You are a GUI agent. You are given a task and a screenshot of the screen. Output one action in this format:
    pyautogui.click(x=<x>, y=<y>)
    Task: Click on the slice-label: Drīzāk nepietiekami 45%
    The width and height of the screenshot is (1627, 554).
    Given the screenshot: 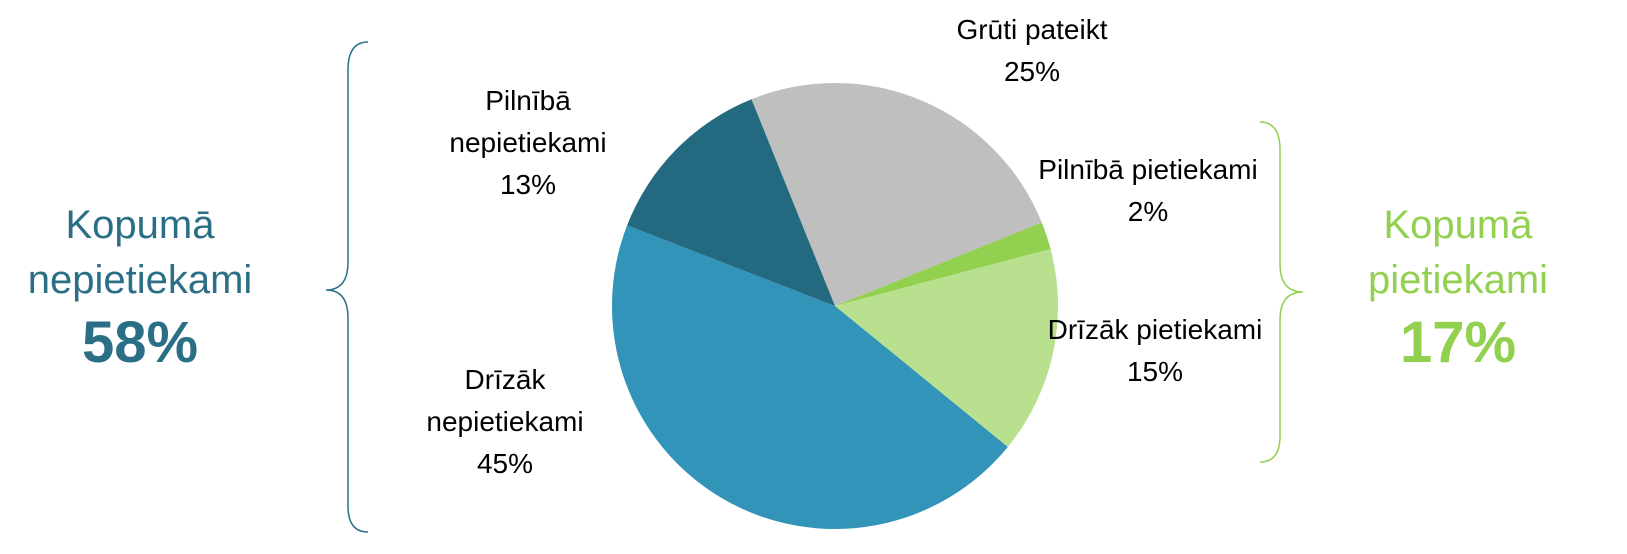 What is the action you would take?
    pyautogui.click(x=505, y=422)
    